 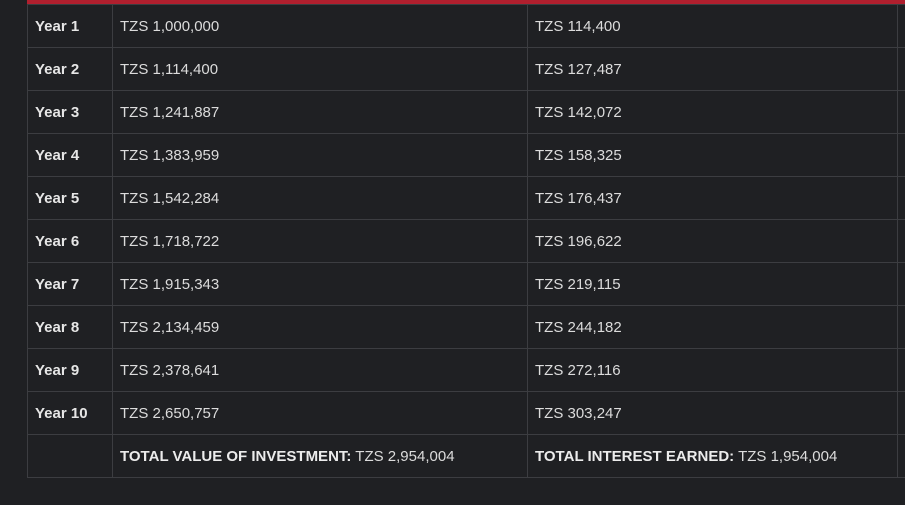 I want to click on value-cell: TZS 1,542,284, so click(x=320, y=198).